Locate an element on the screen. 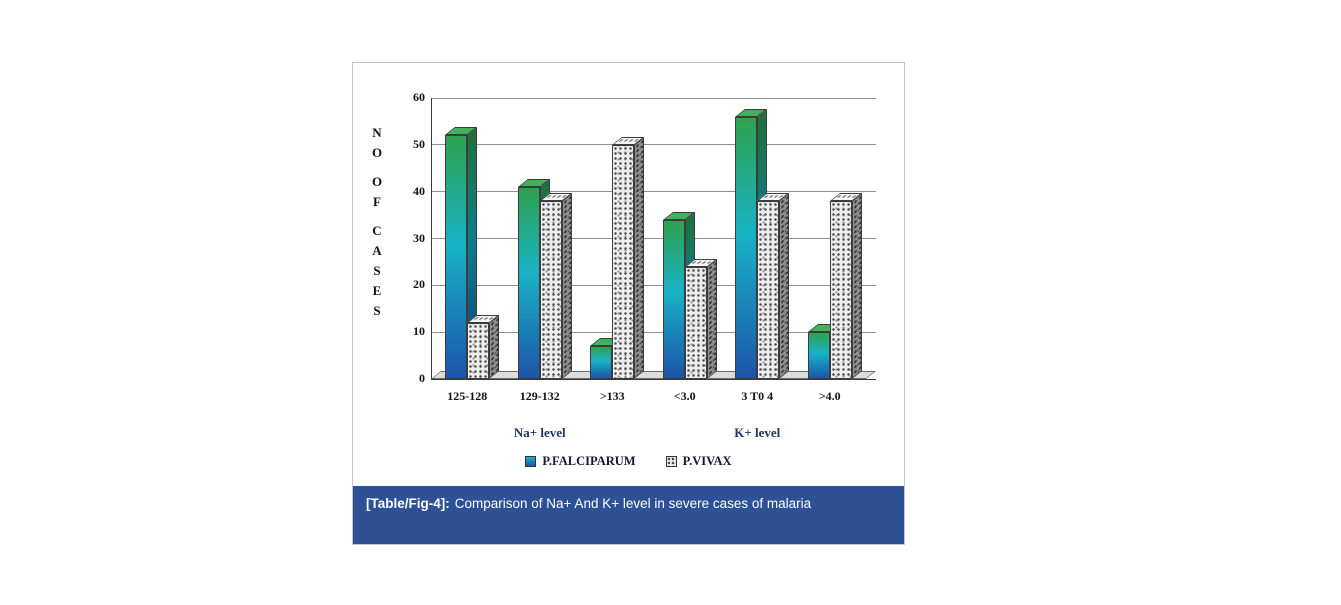 This screenshot has width=1341, height=605. y-tick-label: 60 is located at coordinates (419, 97).